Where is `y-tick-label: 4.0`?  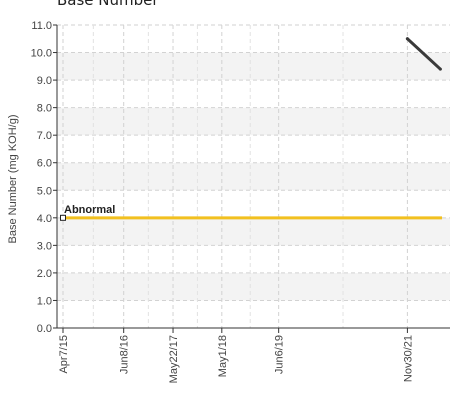 y-tick-label: 4.0 is located at coordinates (44, 219).